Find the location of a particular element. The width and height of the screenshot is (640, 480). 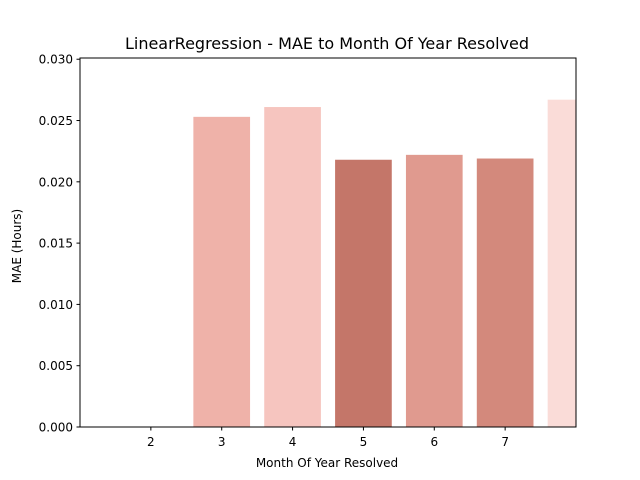

x-axis-ticks: 2 3 4 5 6 7 is located at coordinates (328, 438).